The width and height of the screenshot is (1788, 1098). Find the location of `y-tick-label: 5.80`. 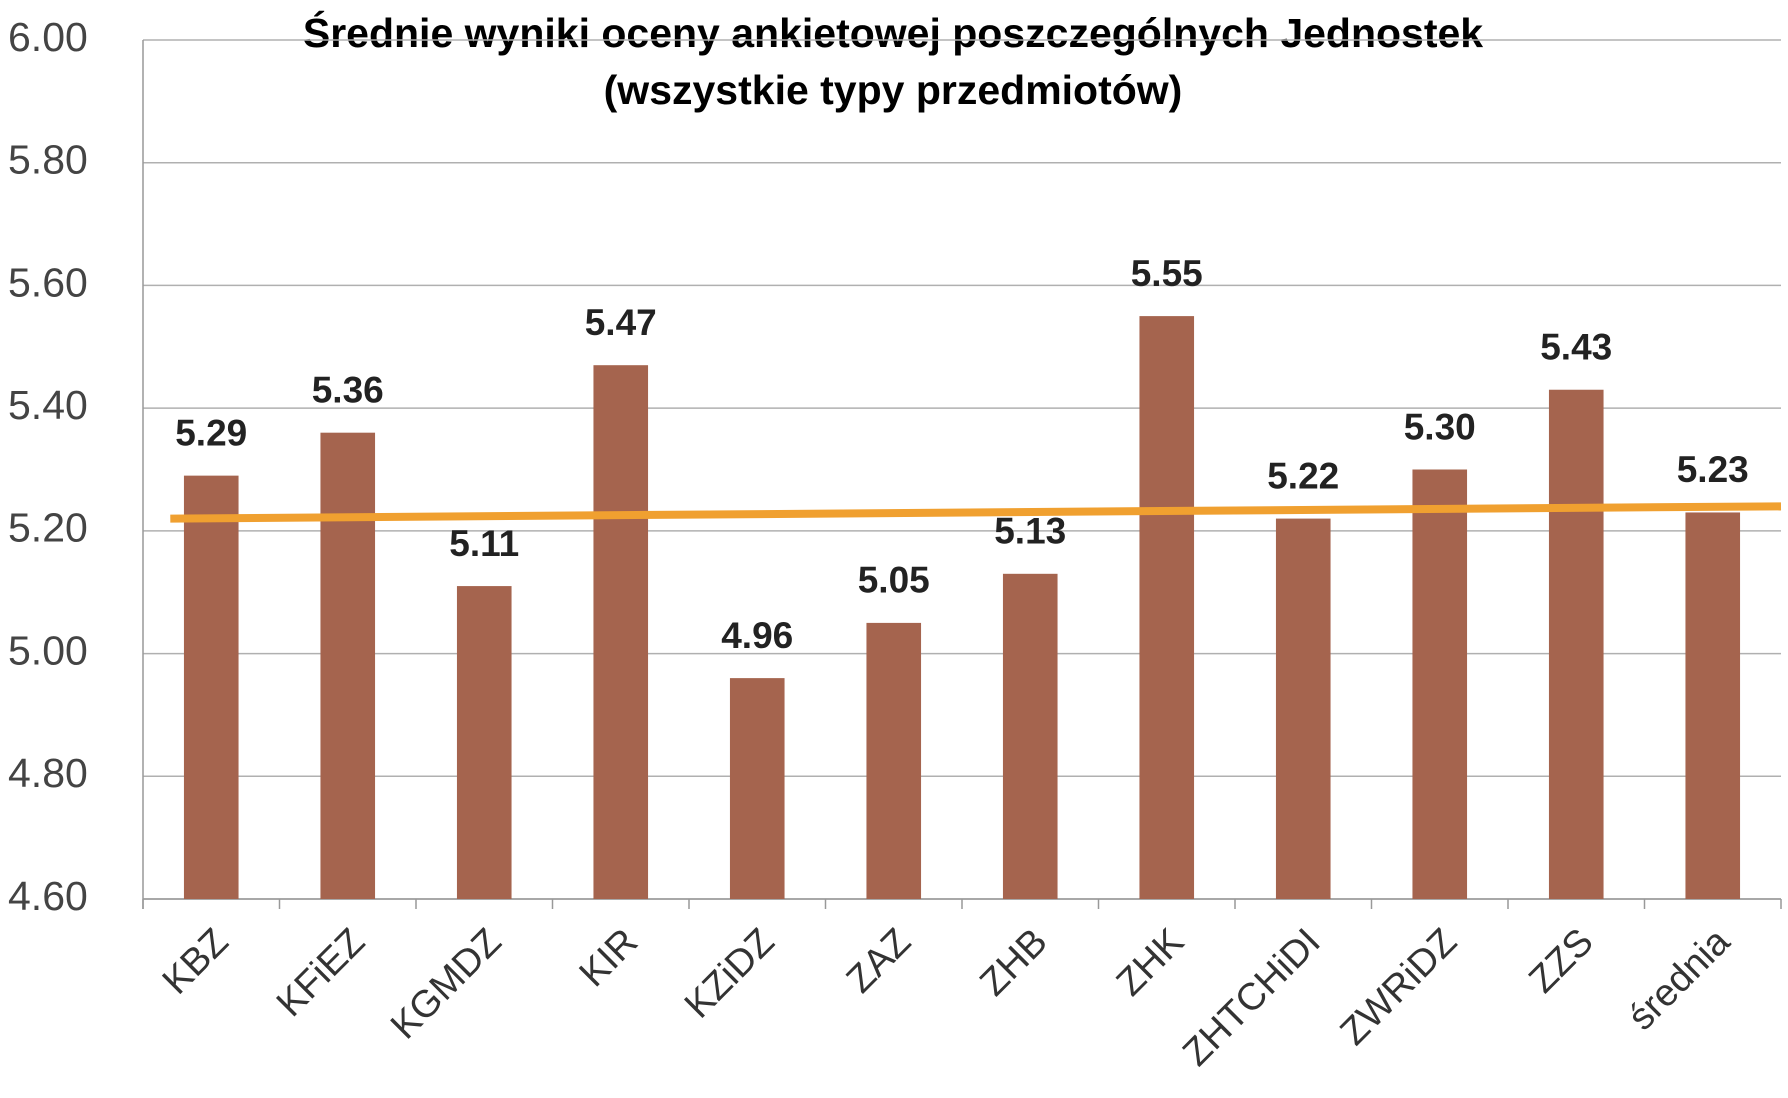

y-tick-label: 5.80 is located at coordinates (48, 160).